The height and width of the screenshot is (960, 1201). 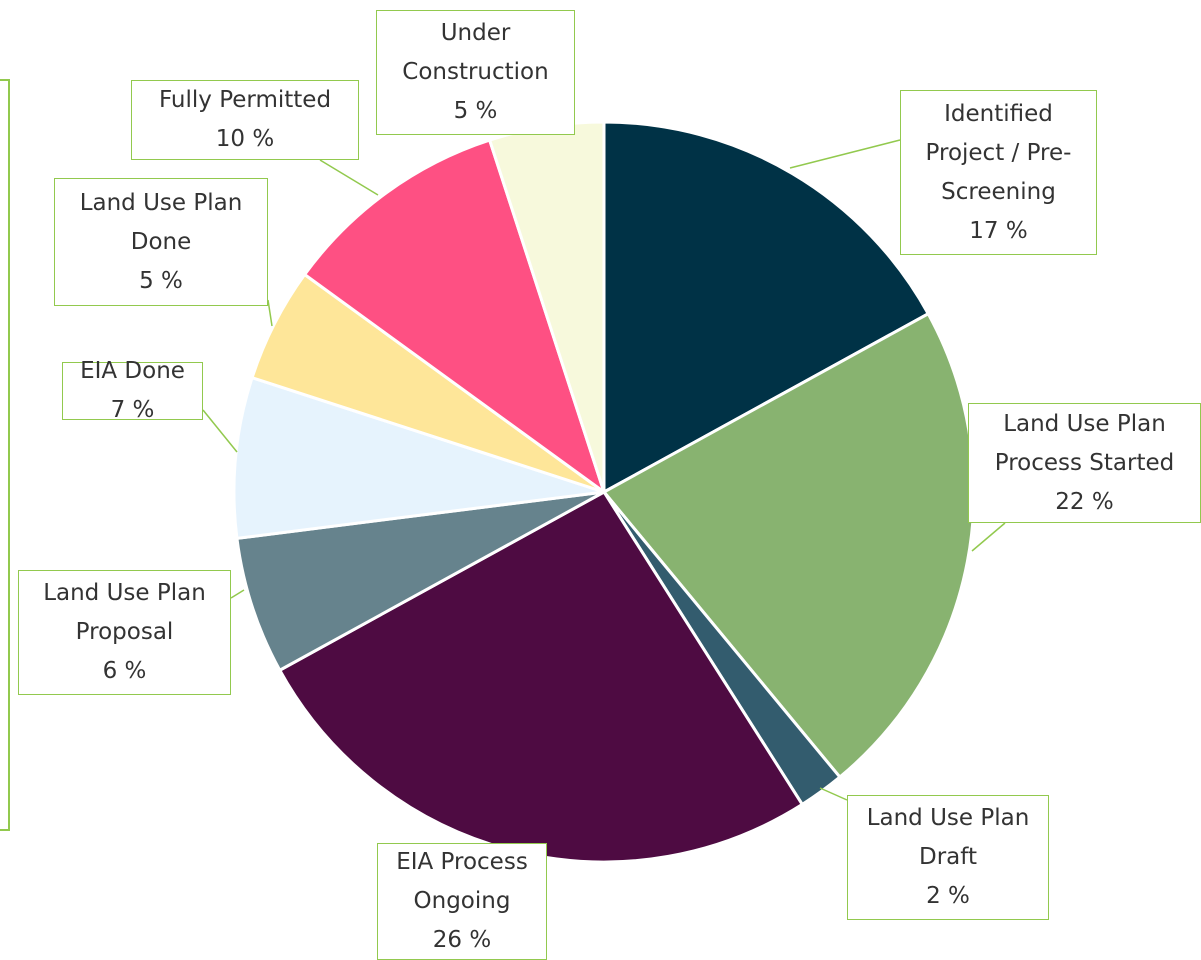 I want to click on legend-edge, so click(x=5, y=455).